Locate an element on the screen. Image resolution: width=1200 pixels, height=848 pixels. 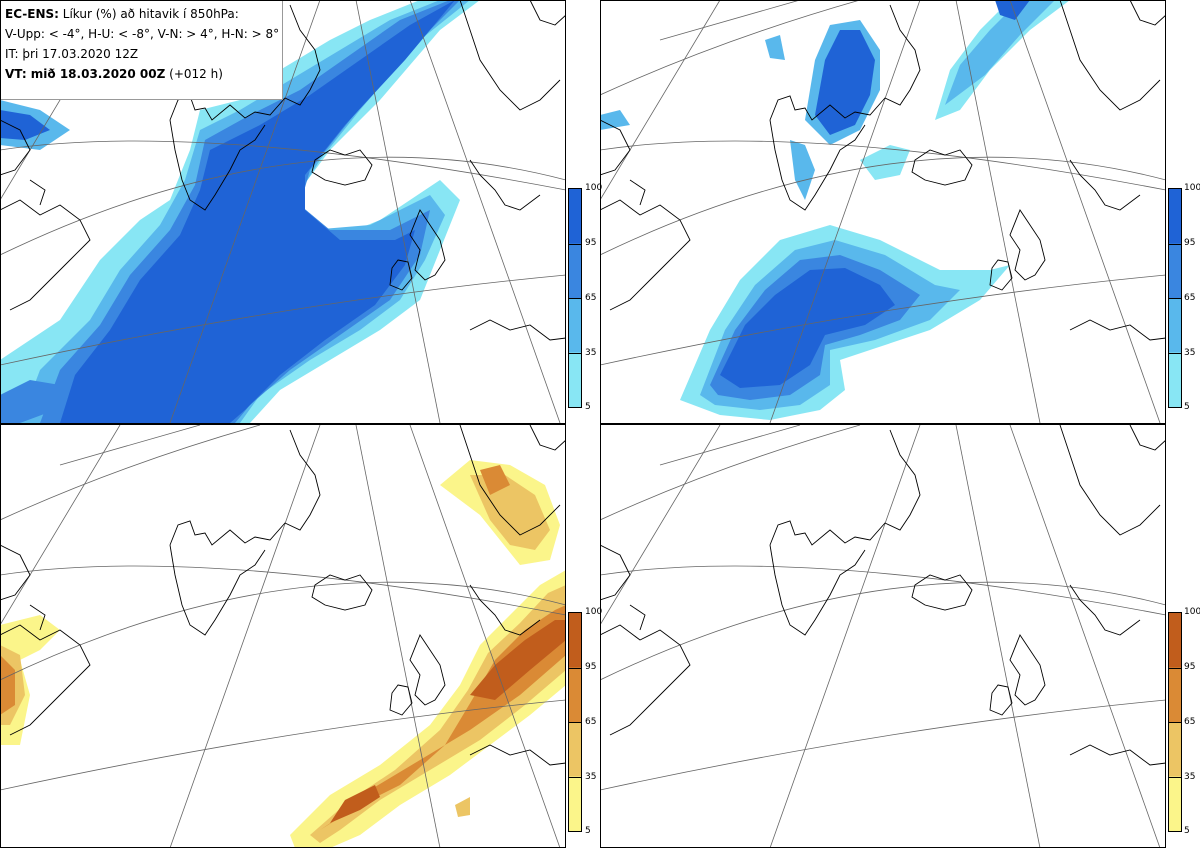
colorbar-warm-bottom-right is located at coordinates (1175, 722).